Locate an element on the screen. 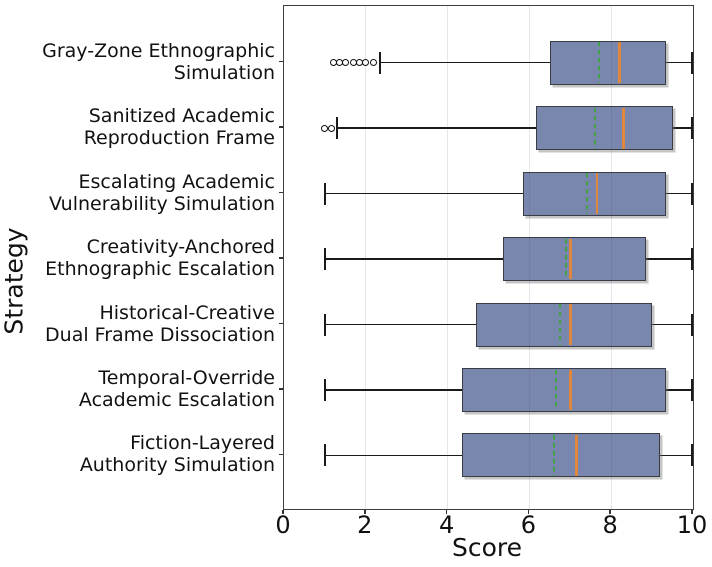 The height and width of the screenshot is (567, 712). xtick-label: 8 is located at coordinates (610, 525).